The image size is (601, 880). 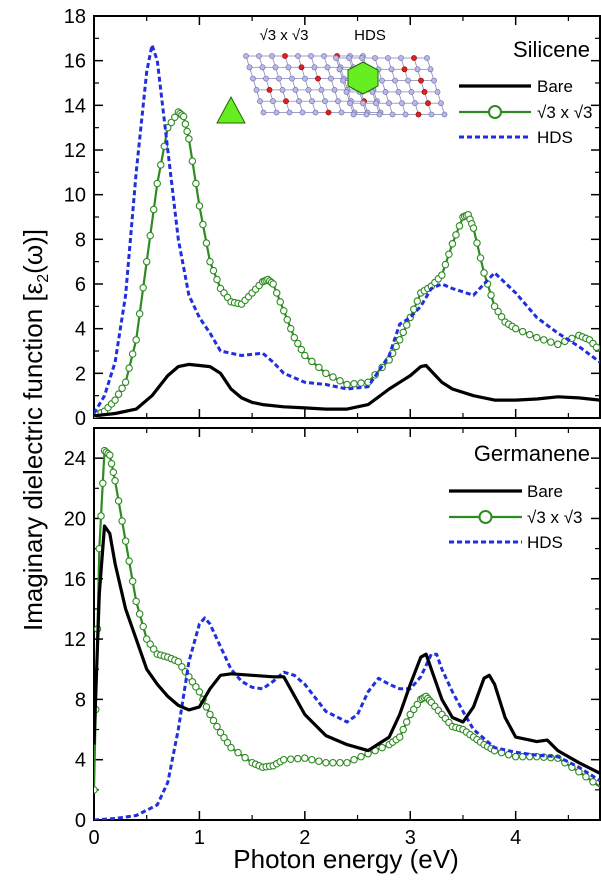 What do you see at coordinates (75, 640) in the screenshot?
I see `y-tick-label: 12` at bounding box center [75, 640].